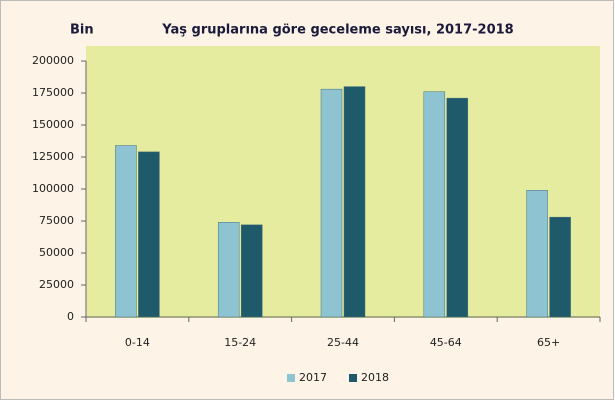  What do you see at coordinates (82, 30) in the screenshot?
I see `y-axis-label: Bin` at bounding box center [82, 30].